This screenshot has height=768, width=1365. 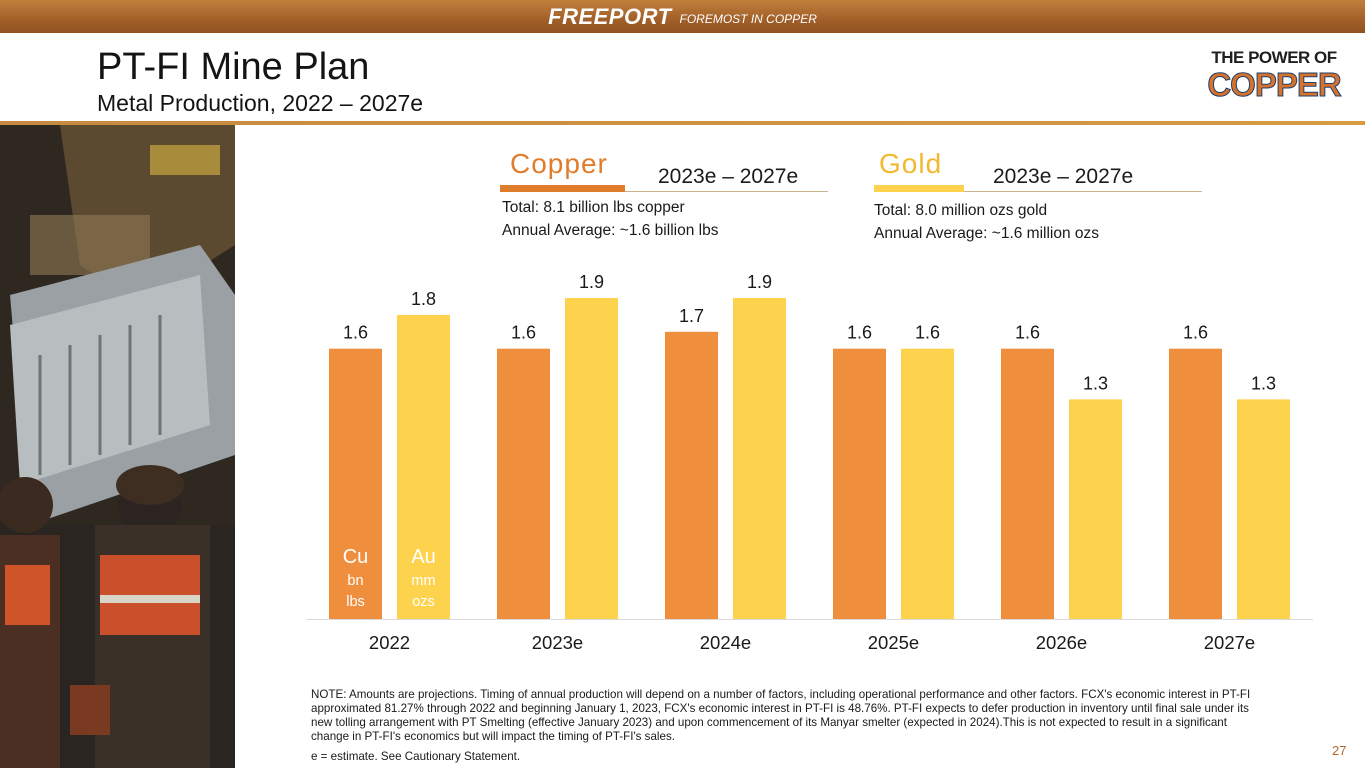 What do you see at coordinates (1229, 642) in the screenshot?
I see `x-tick-label-2027e: 2027e` at bounding box center [1229, 642].